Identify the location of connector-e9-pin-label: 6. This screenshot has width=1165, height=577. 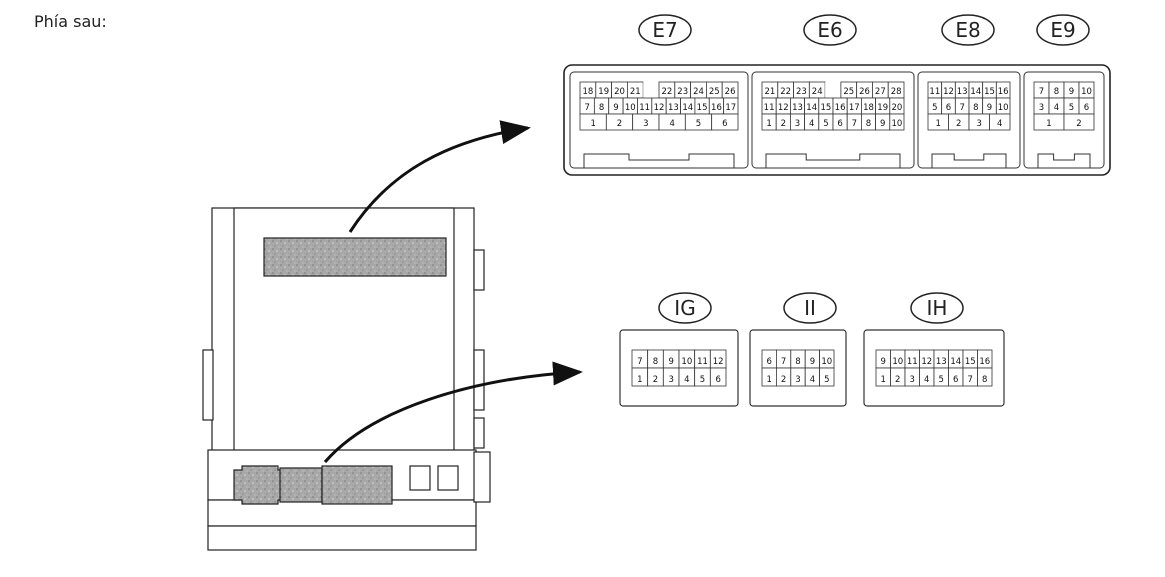
(1086, 108).